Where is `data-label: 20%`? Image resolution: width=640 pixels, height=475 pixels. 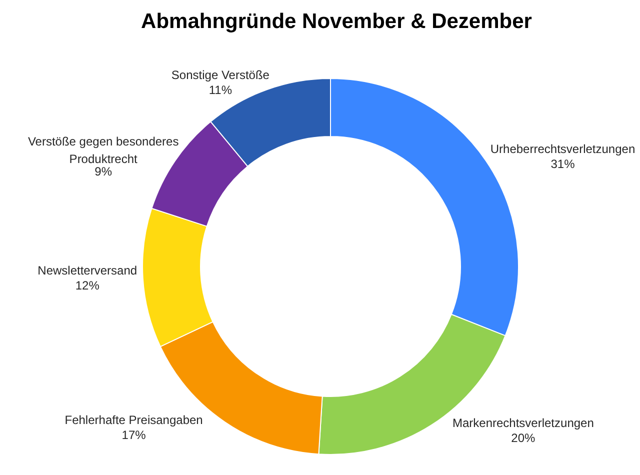 data-label: 20% is located at coordinates (523, 438).